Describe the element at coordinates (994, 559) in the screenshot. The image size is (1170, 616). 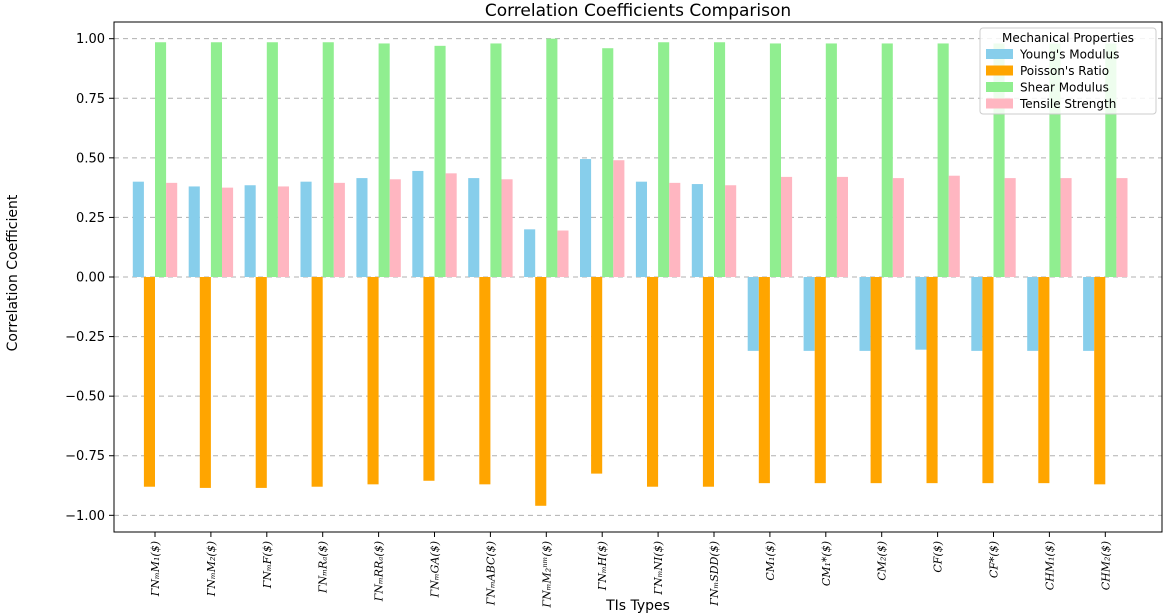
I see `x-tick-label: CF*($)` at that location.